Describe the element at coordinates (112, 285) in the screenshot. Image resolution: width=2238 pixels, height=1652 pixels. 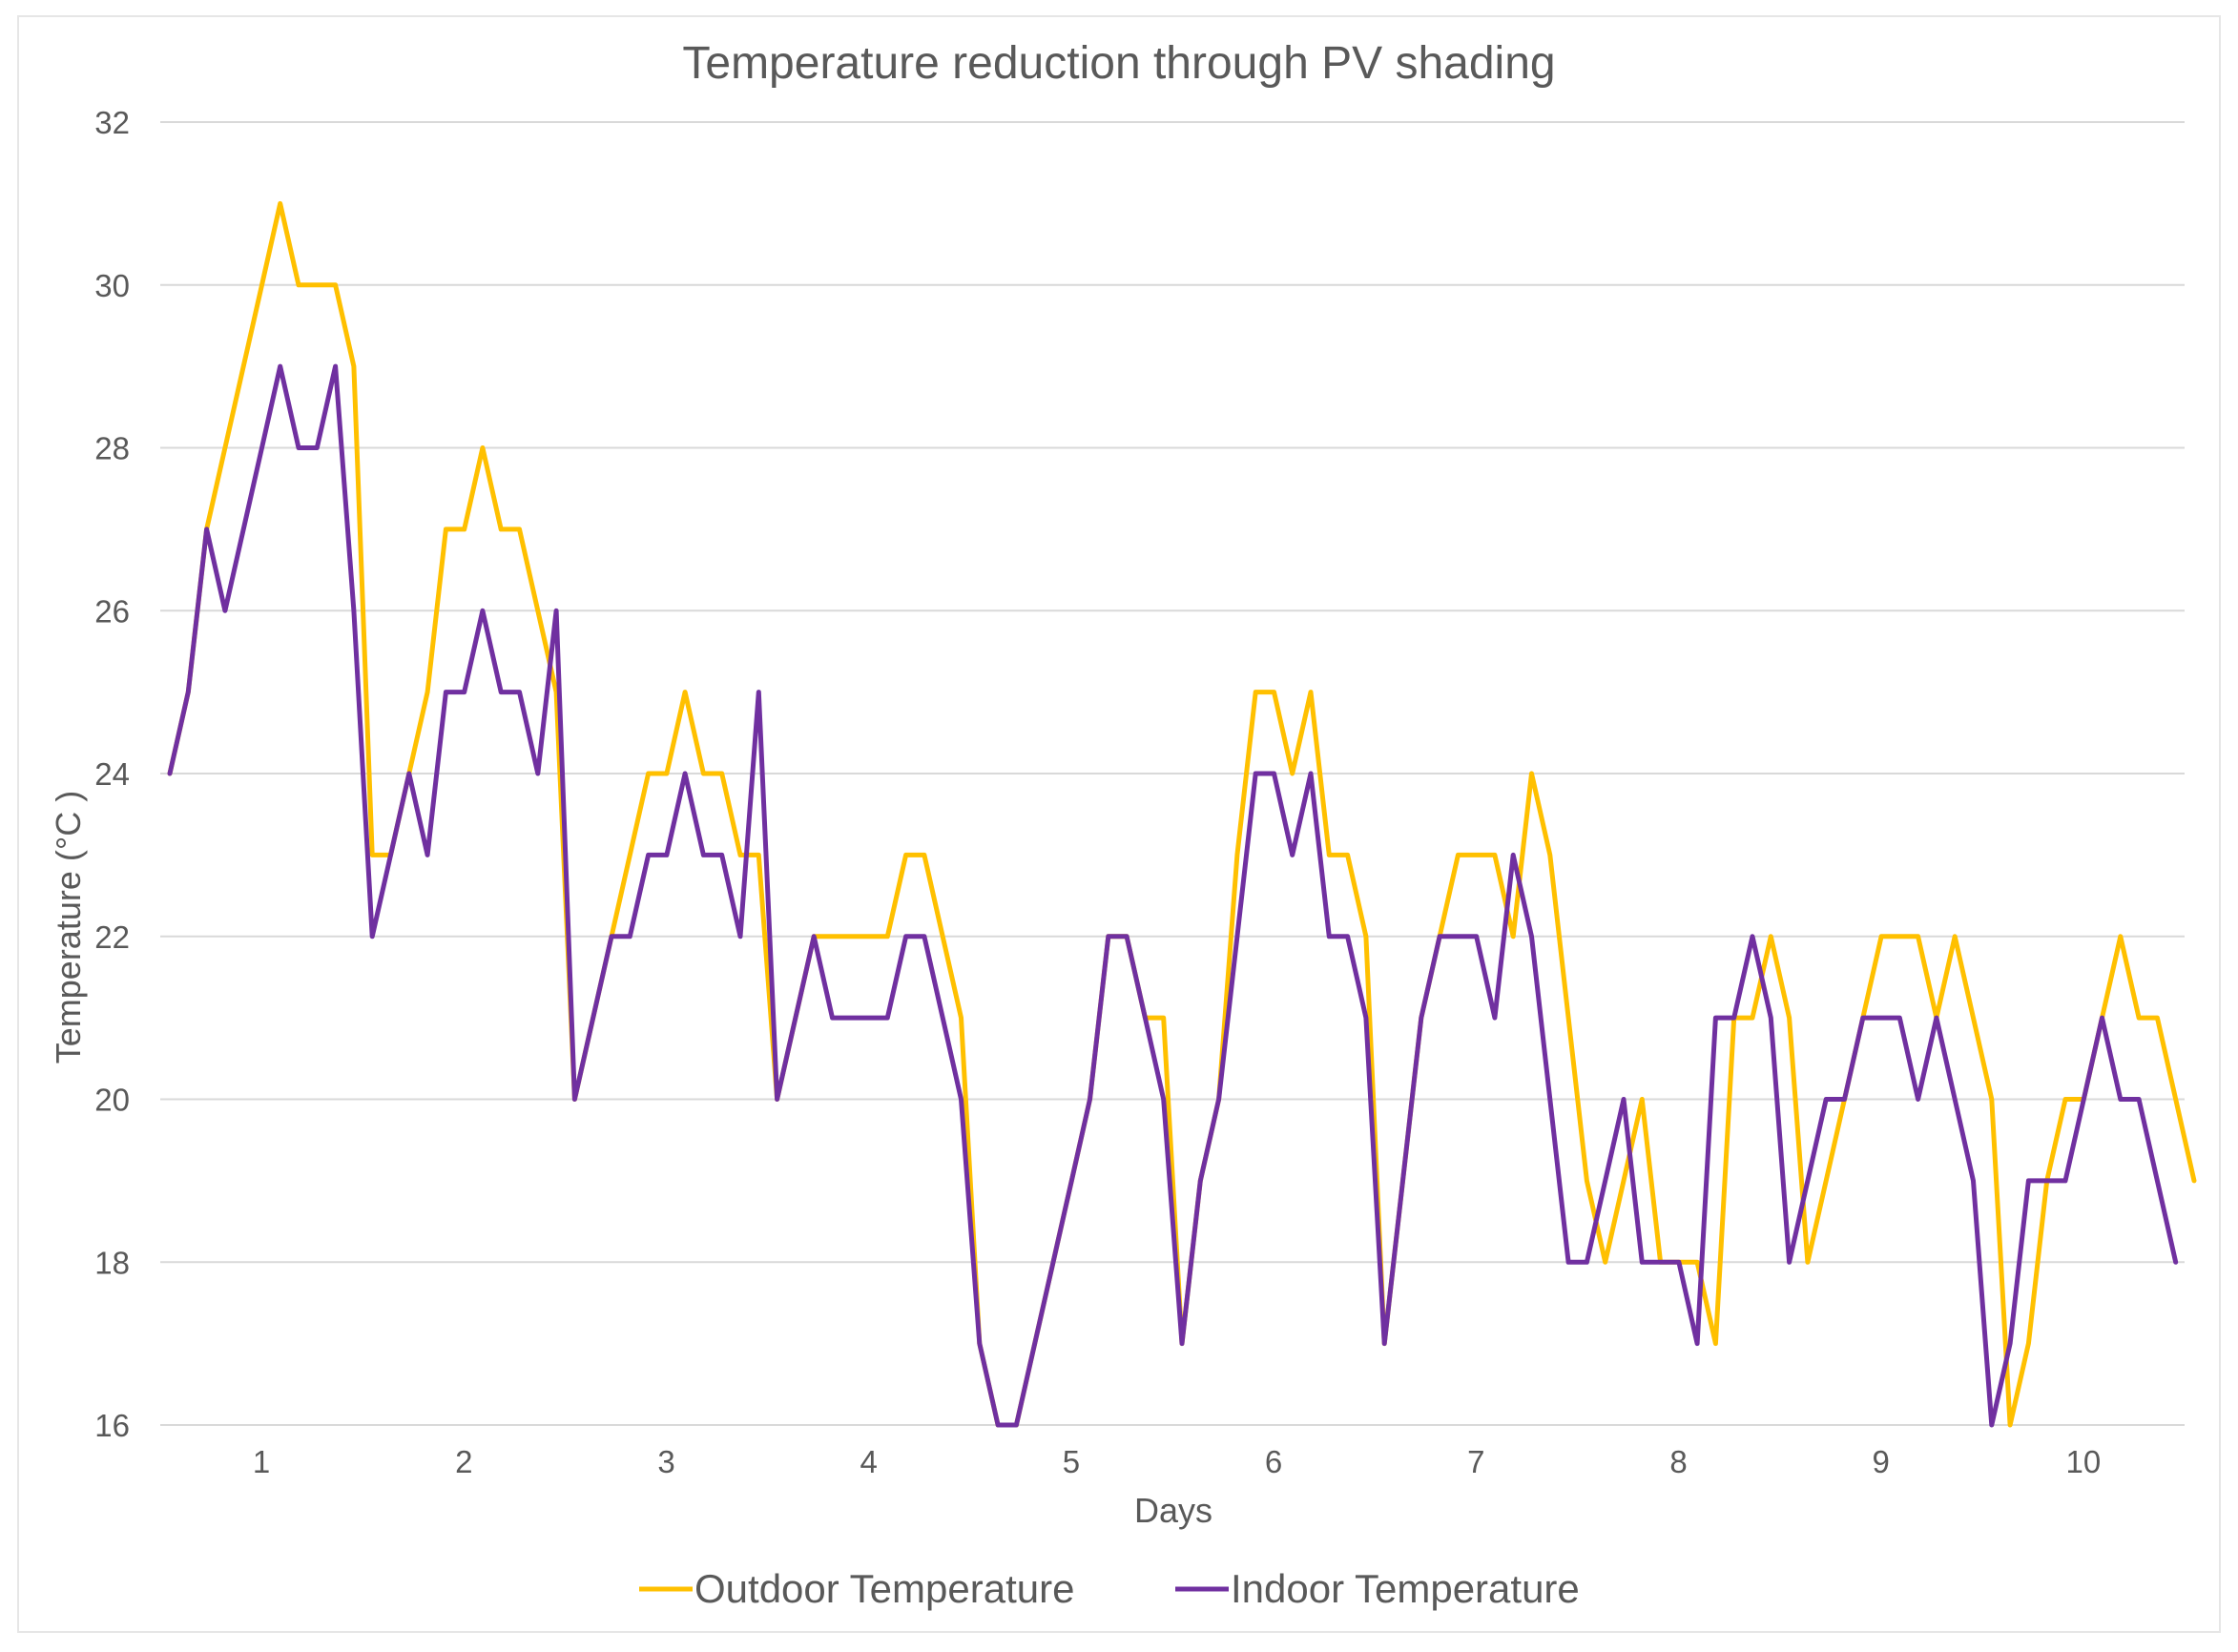
I see `y-tick-label: 30` at that location.